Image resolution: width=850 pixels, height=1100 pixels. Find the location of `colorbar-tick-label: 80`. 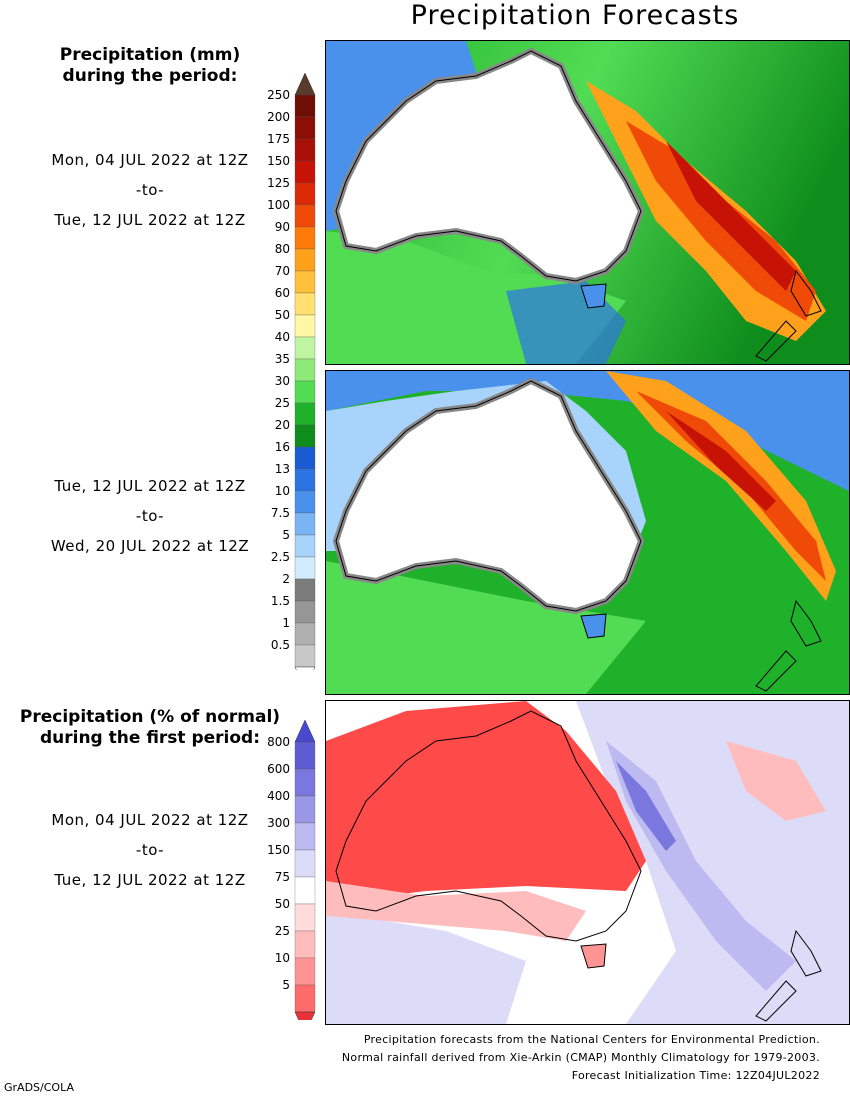

colorbar-tick-label: 80 is located at coordinates (282, 249).